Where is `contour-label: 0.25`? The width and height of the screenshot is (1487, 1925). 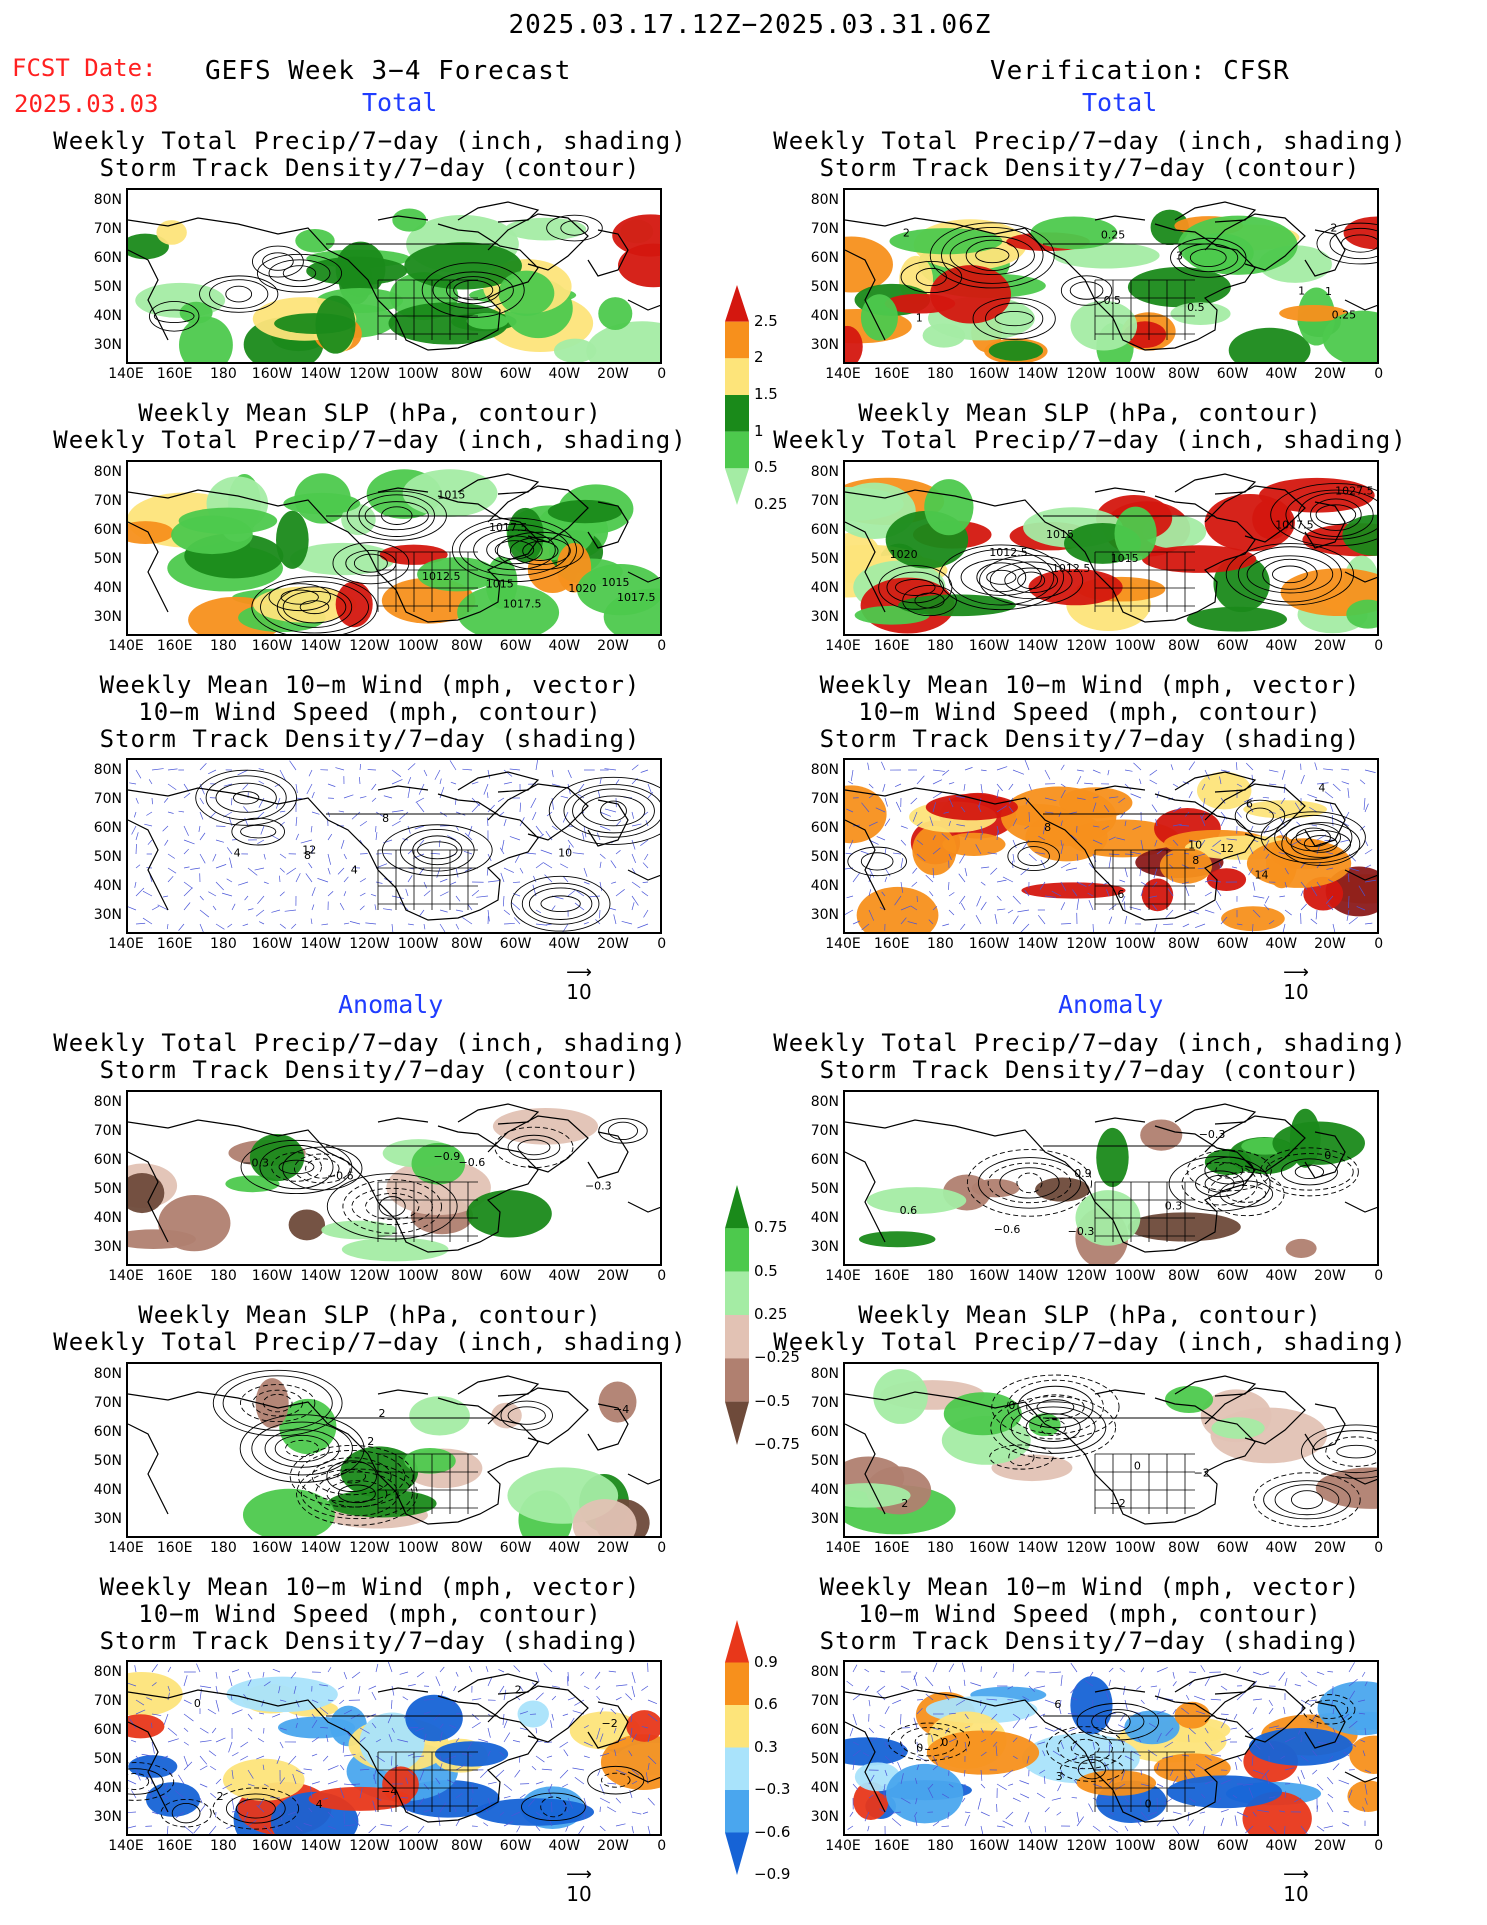
contour-label: 0.25 is located at coordinates (1344, 314).